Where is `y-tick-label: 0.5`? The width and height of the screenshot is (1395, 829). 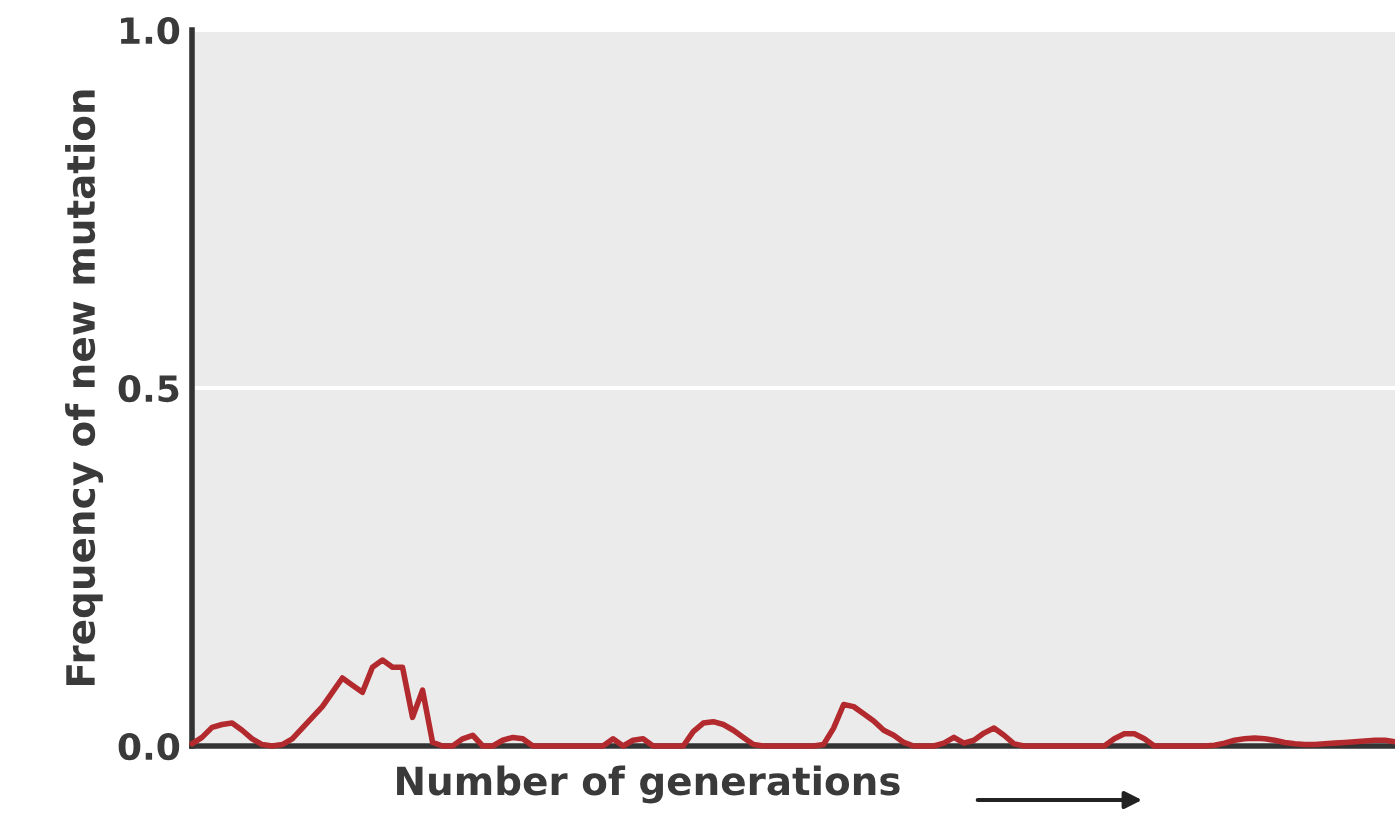 y-tick-label: 0.5 is located at coordinates (148, 388).